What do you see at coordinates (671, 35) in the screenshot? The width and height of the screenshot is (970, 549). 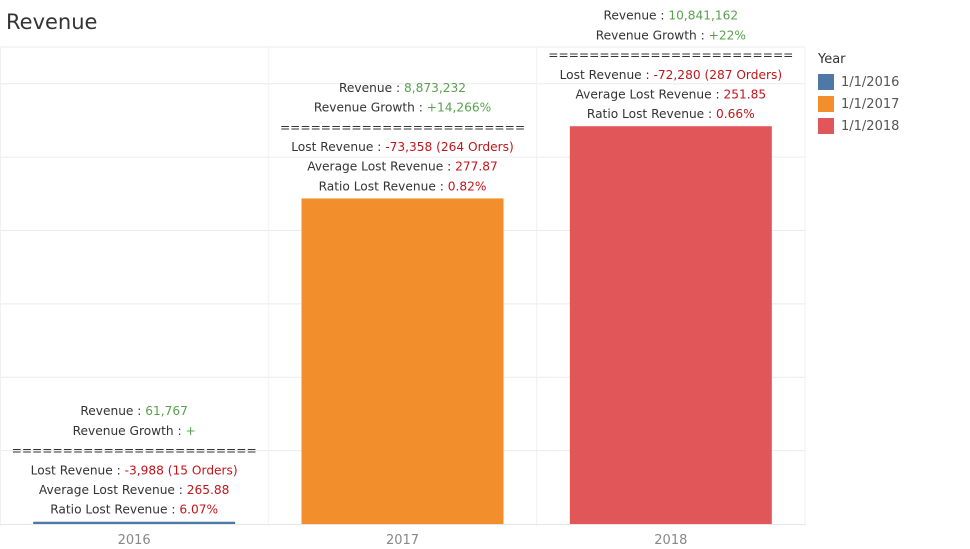 I see `data-label: Revenue Growth : +22%` at bounding box center [671, 35].